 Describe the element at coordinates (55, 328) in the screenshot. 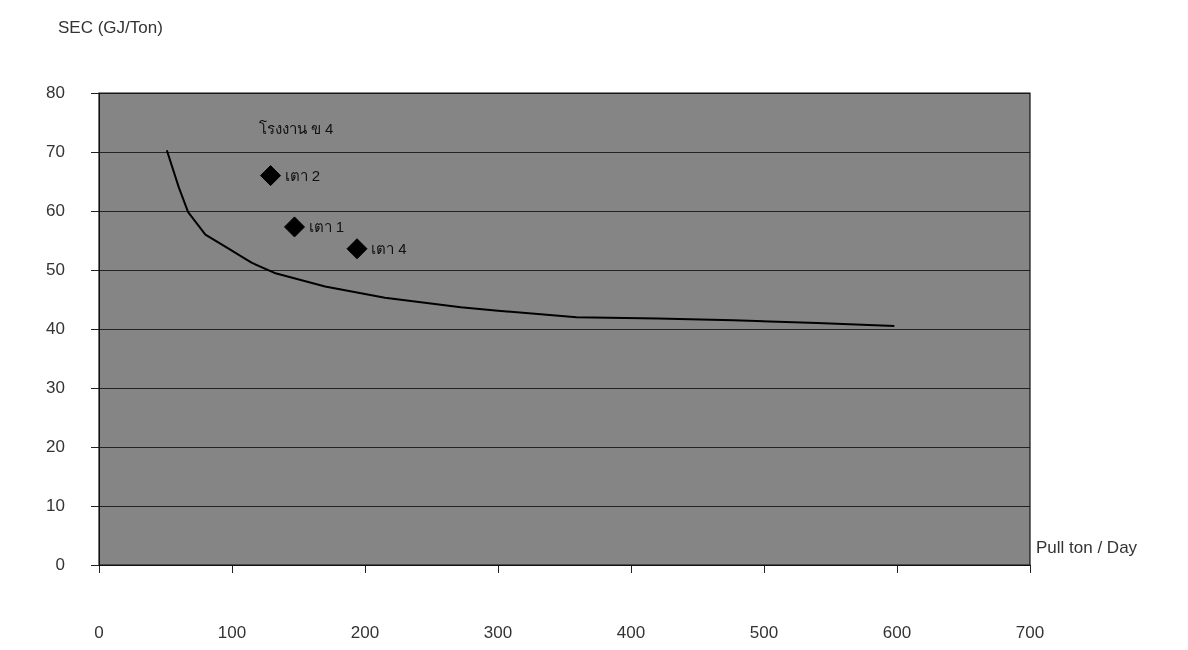

I see `y-tick-label: 40` at that location.